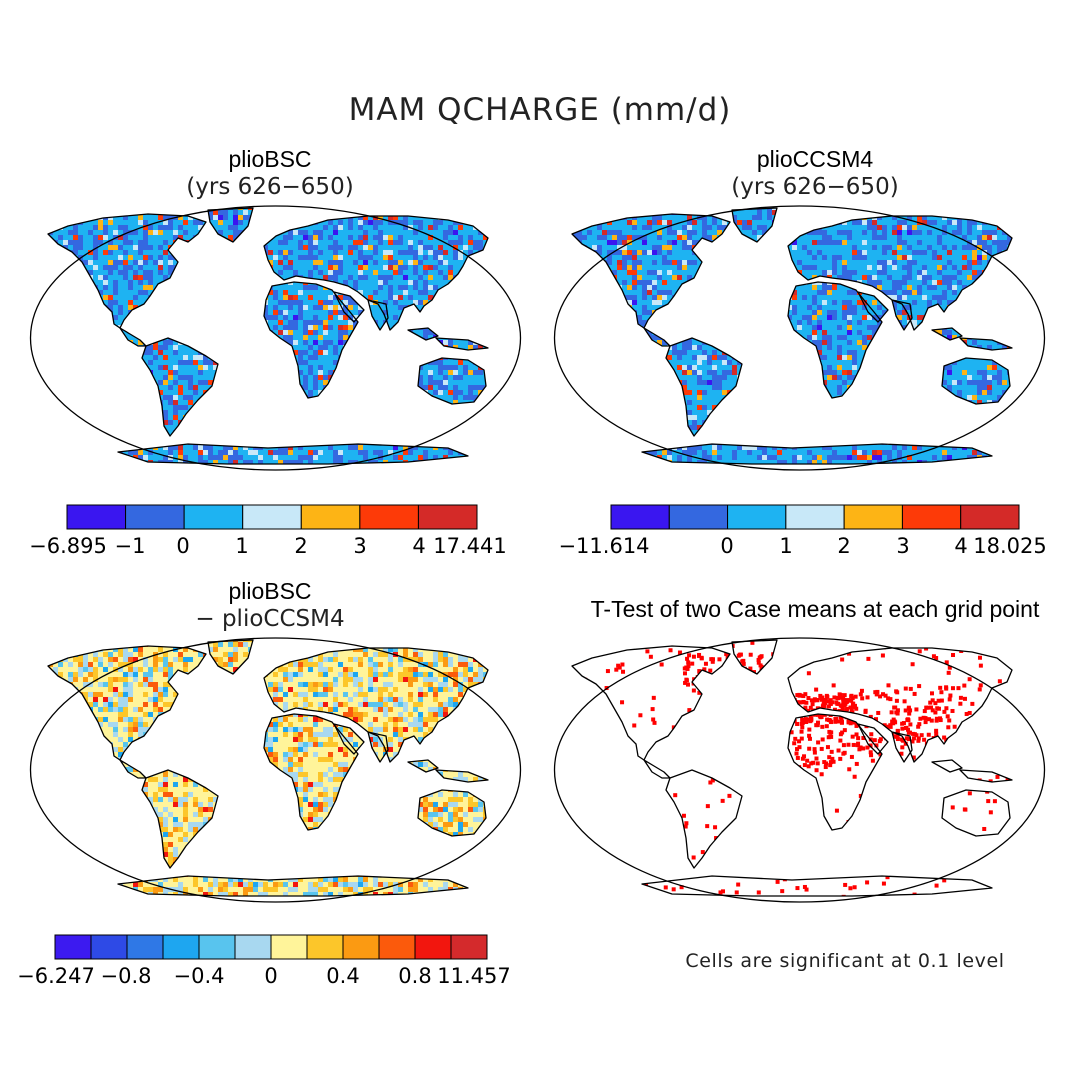 This screenshot has width=1080, height=1080. Describe the element at coordinates (474, 976) in the screenshot. I see `cb-label: 11.457` at that location.